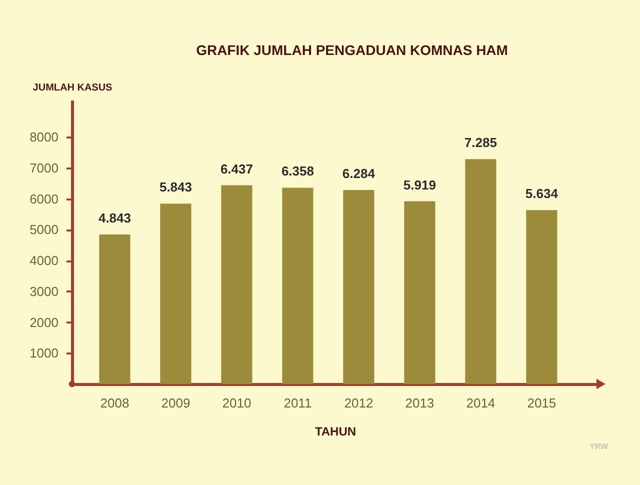 This screenshot has height=485, width=640. Describe the element at coordinates (175, 187) in the screenshot. I see `data-label: 5.843` at that location.